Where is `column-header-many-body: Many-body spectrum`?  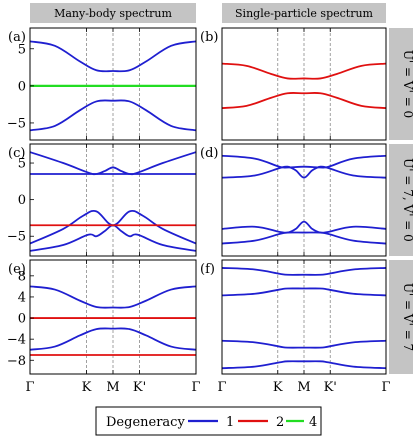 column-header-many-body: Many-body spectrum is located at coordinates (113, 13).